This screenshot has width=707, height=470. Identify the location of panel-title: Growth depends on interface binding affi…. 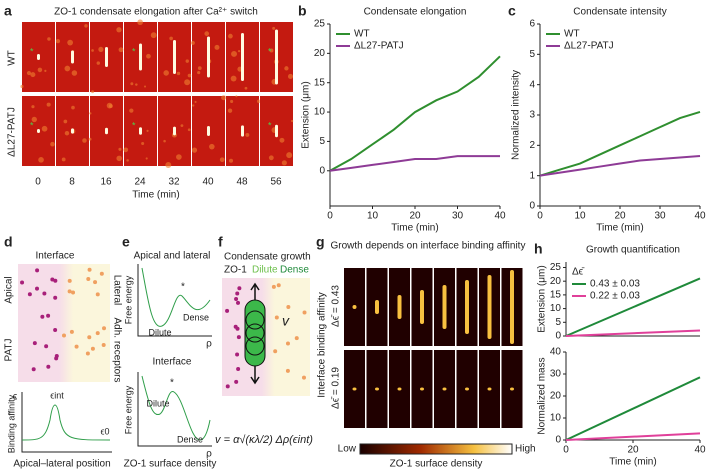
(428, 246).